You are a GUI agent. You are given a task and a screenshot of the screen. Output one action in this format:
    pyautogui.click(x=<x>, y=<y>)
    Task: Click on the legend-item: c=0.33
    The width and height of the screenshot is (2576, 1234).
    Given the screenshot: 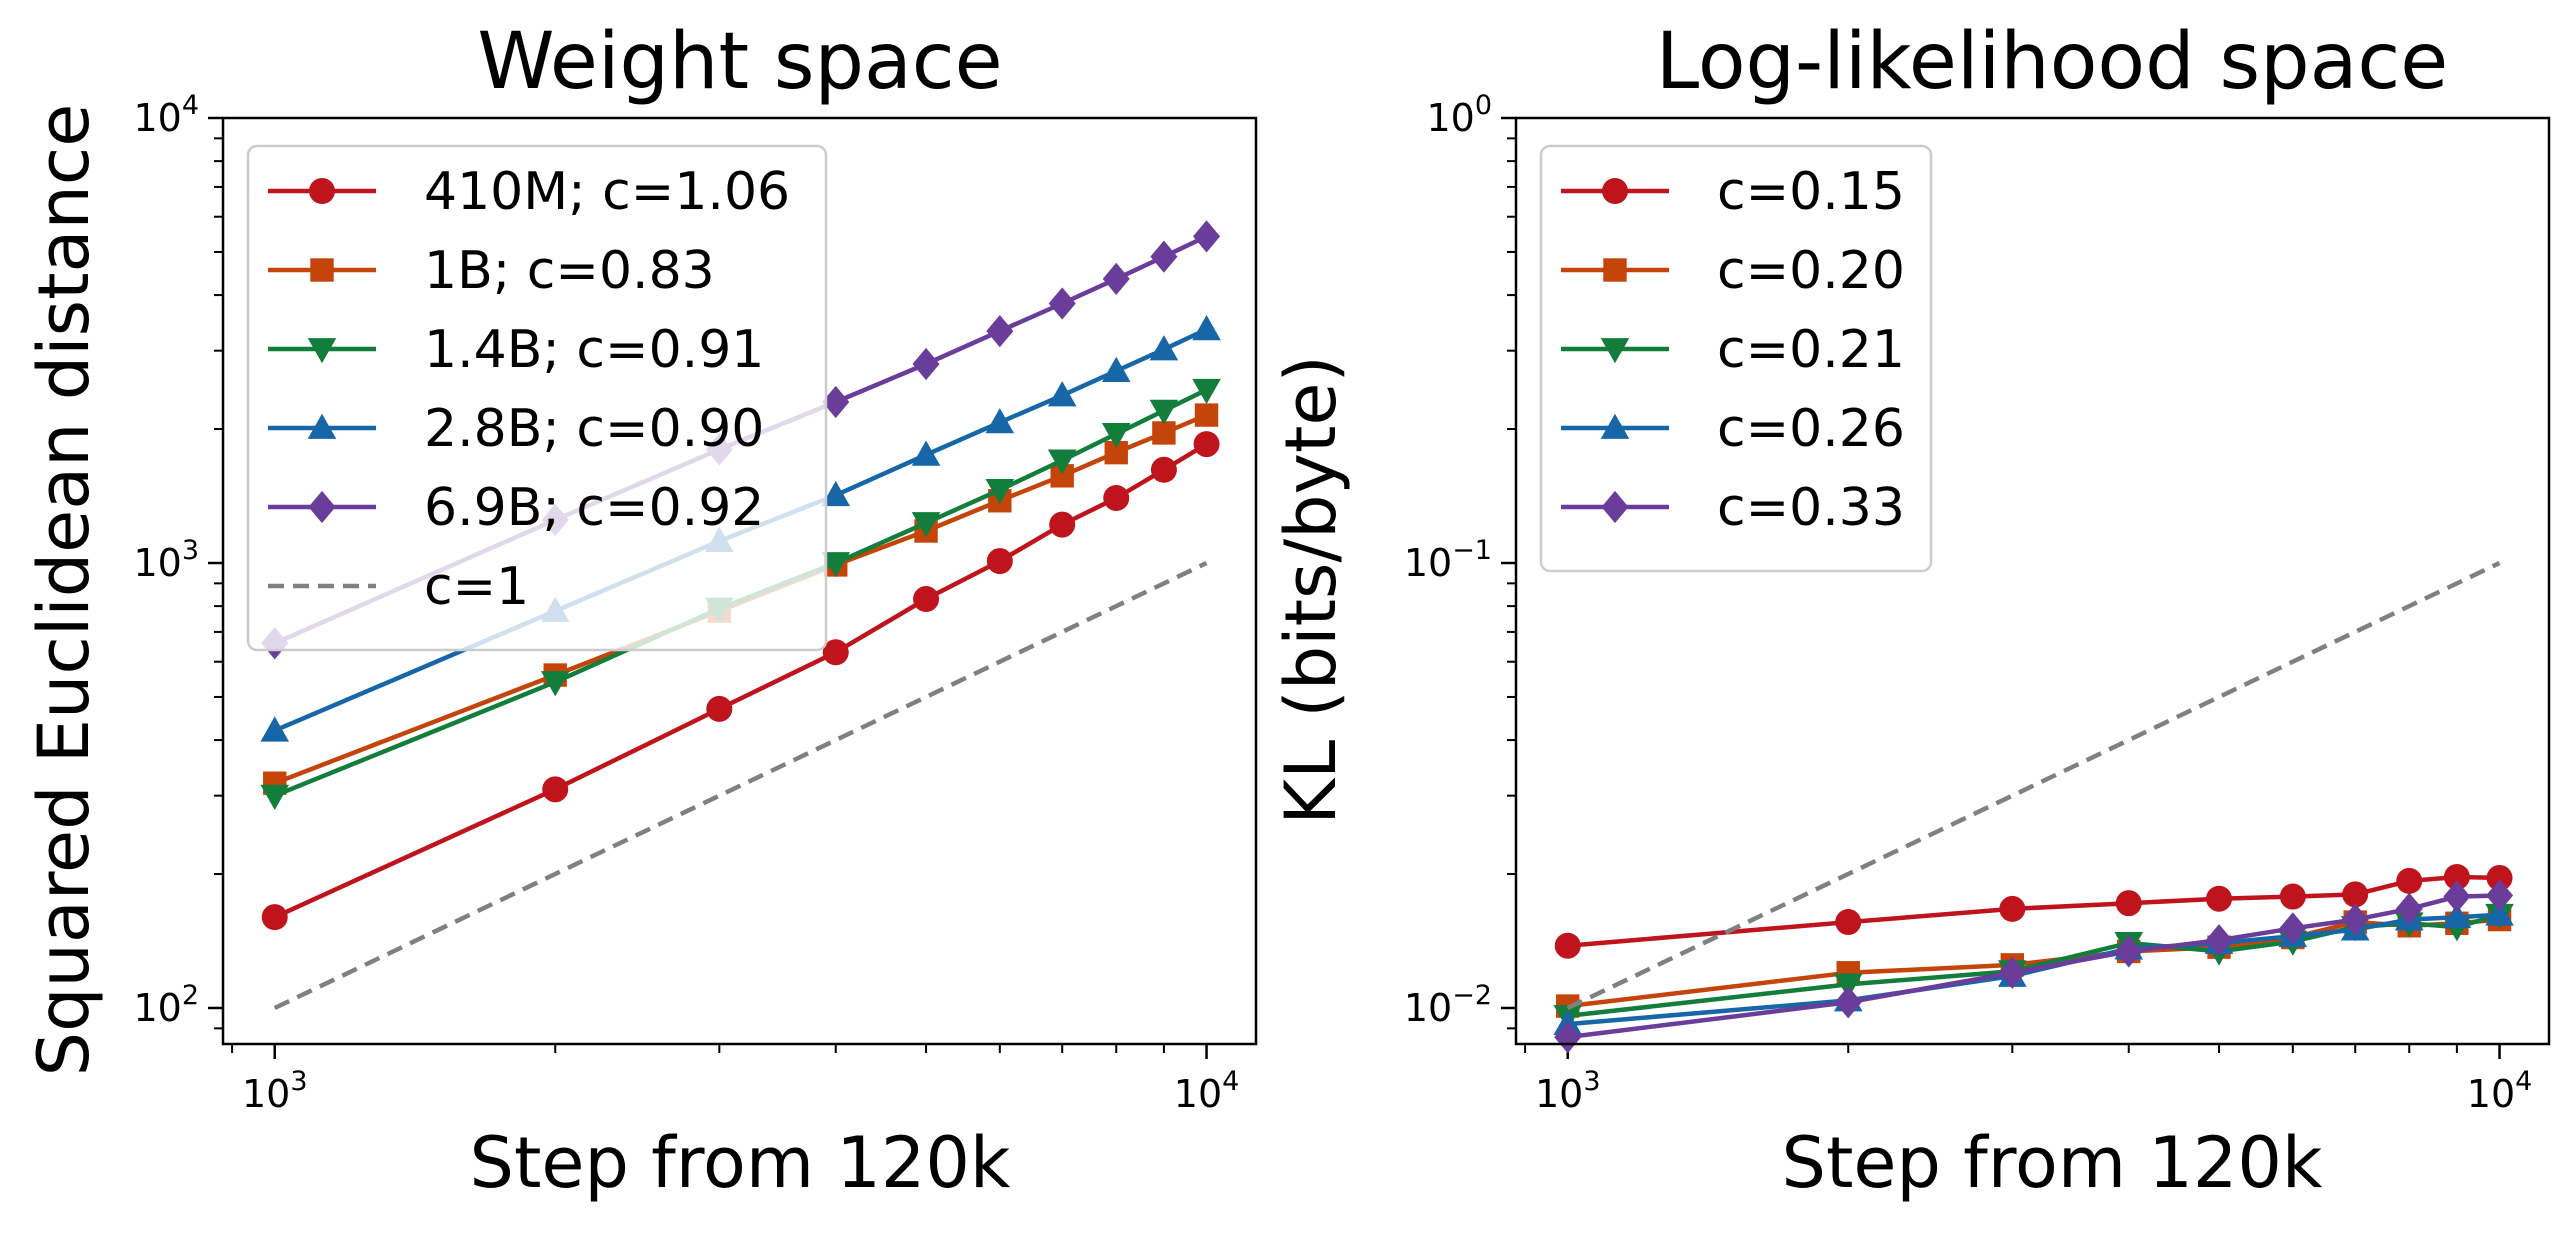 What is the action you would take?
    pyautogui.click(x=1733, y=508)
    